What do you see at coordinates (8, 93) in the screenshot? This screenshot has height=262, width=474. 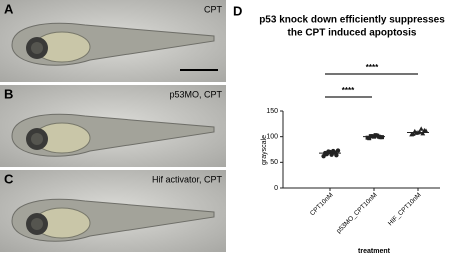 I see `panel-label: B` at bounding box center [8, 93].